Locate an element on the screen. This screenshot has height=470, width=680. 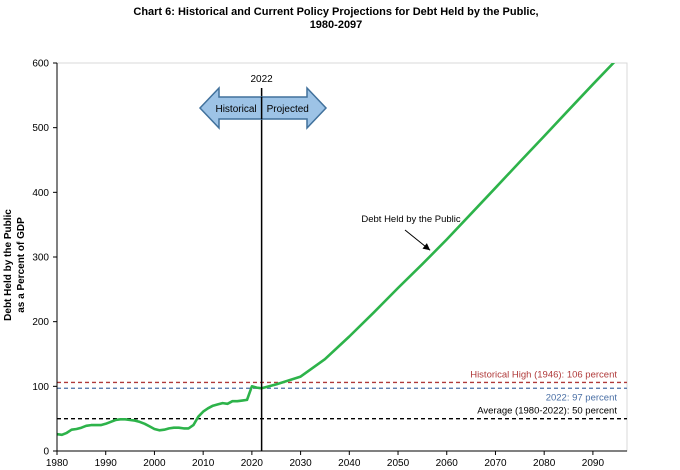
x-tick-label: 2050 is located at coordinates (398, 463).